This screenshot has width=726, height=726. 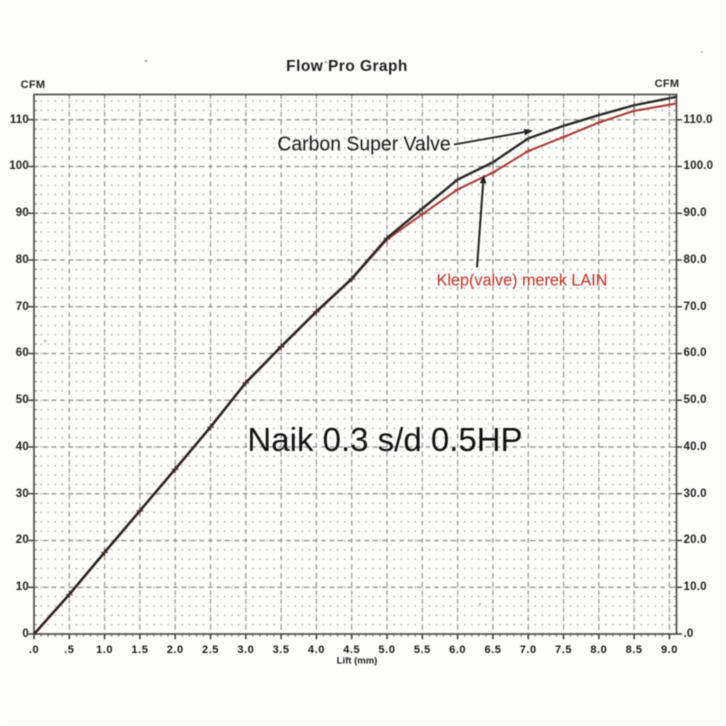 I want to click on y-tick-label-right-80.0: 80.0, so click(x=695, y=259).